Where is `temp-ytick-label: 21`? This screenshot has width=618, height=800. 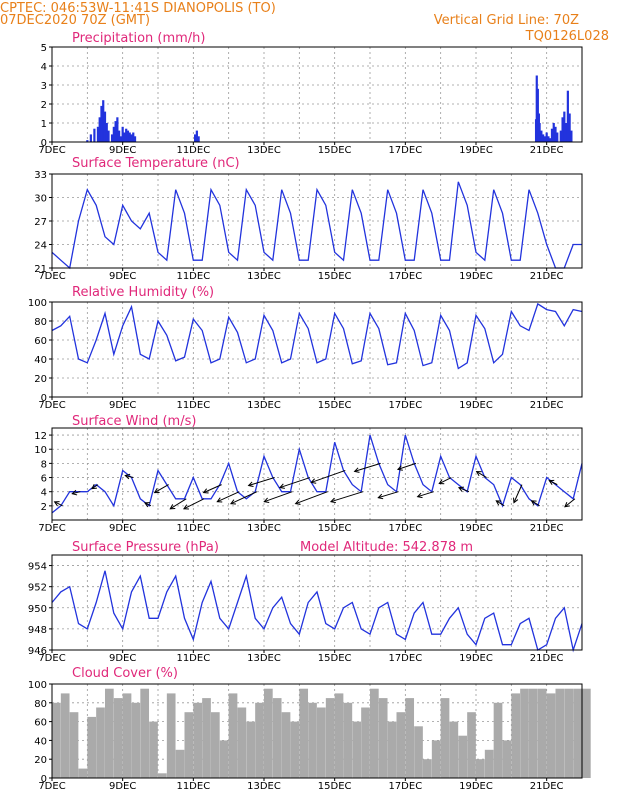
temp-ytick-label: 21 is located at coordinates (40, 269).